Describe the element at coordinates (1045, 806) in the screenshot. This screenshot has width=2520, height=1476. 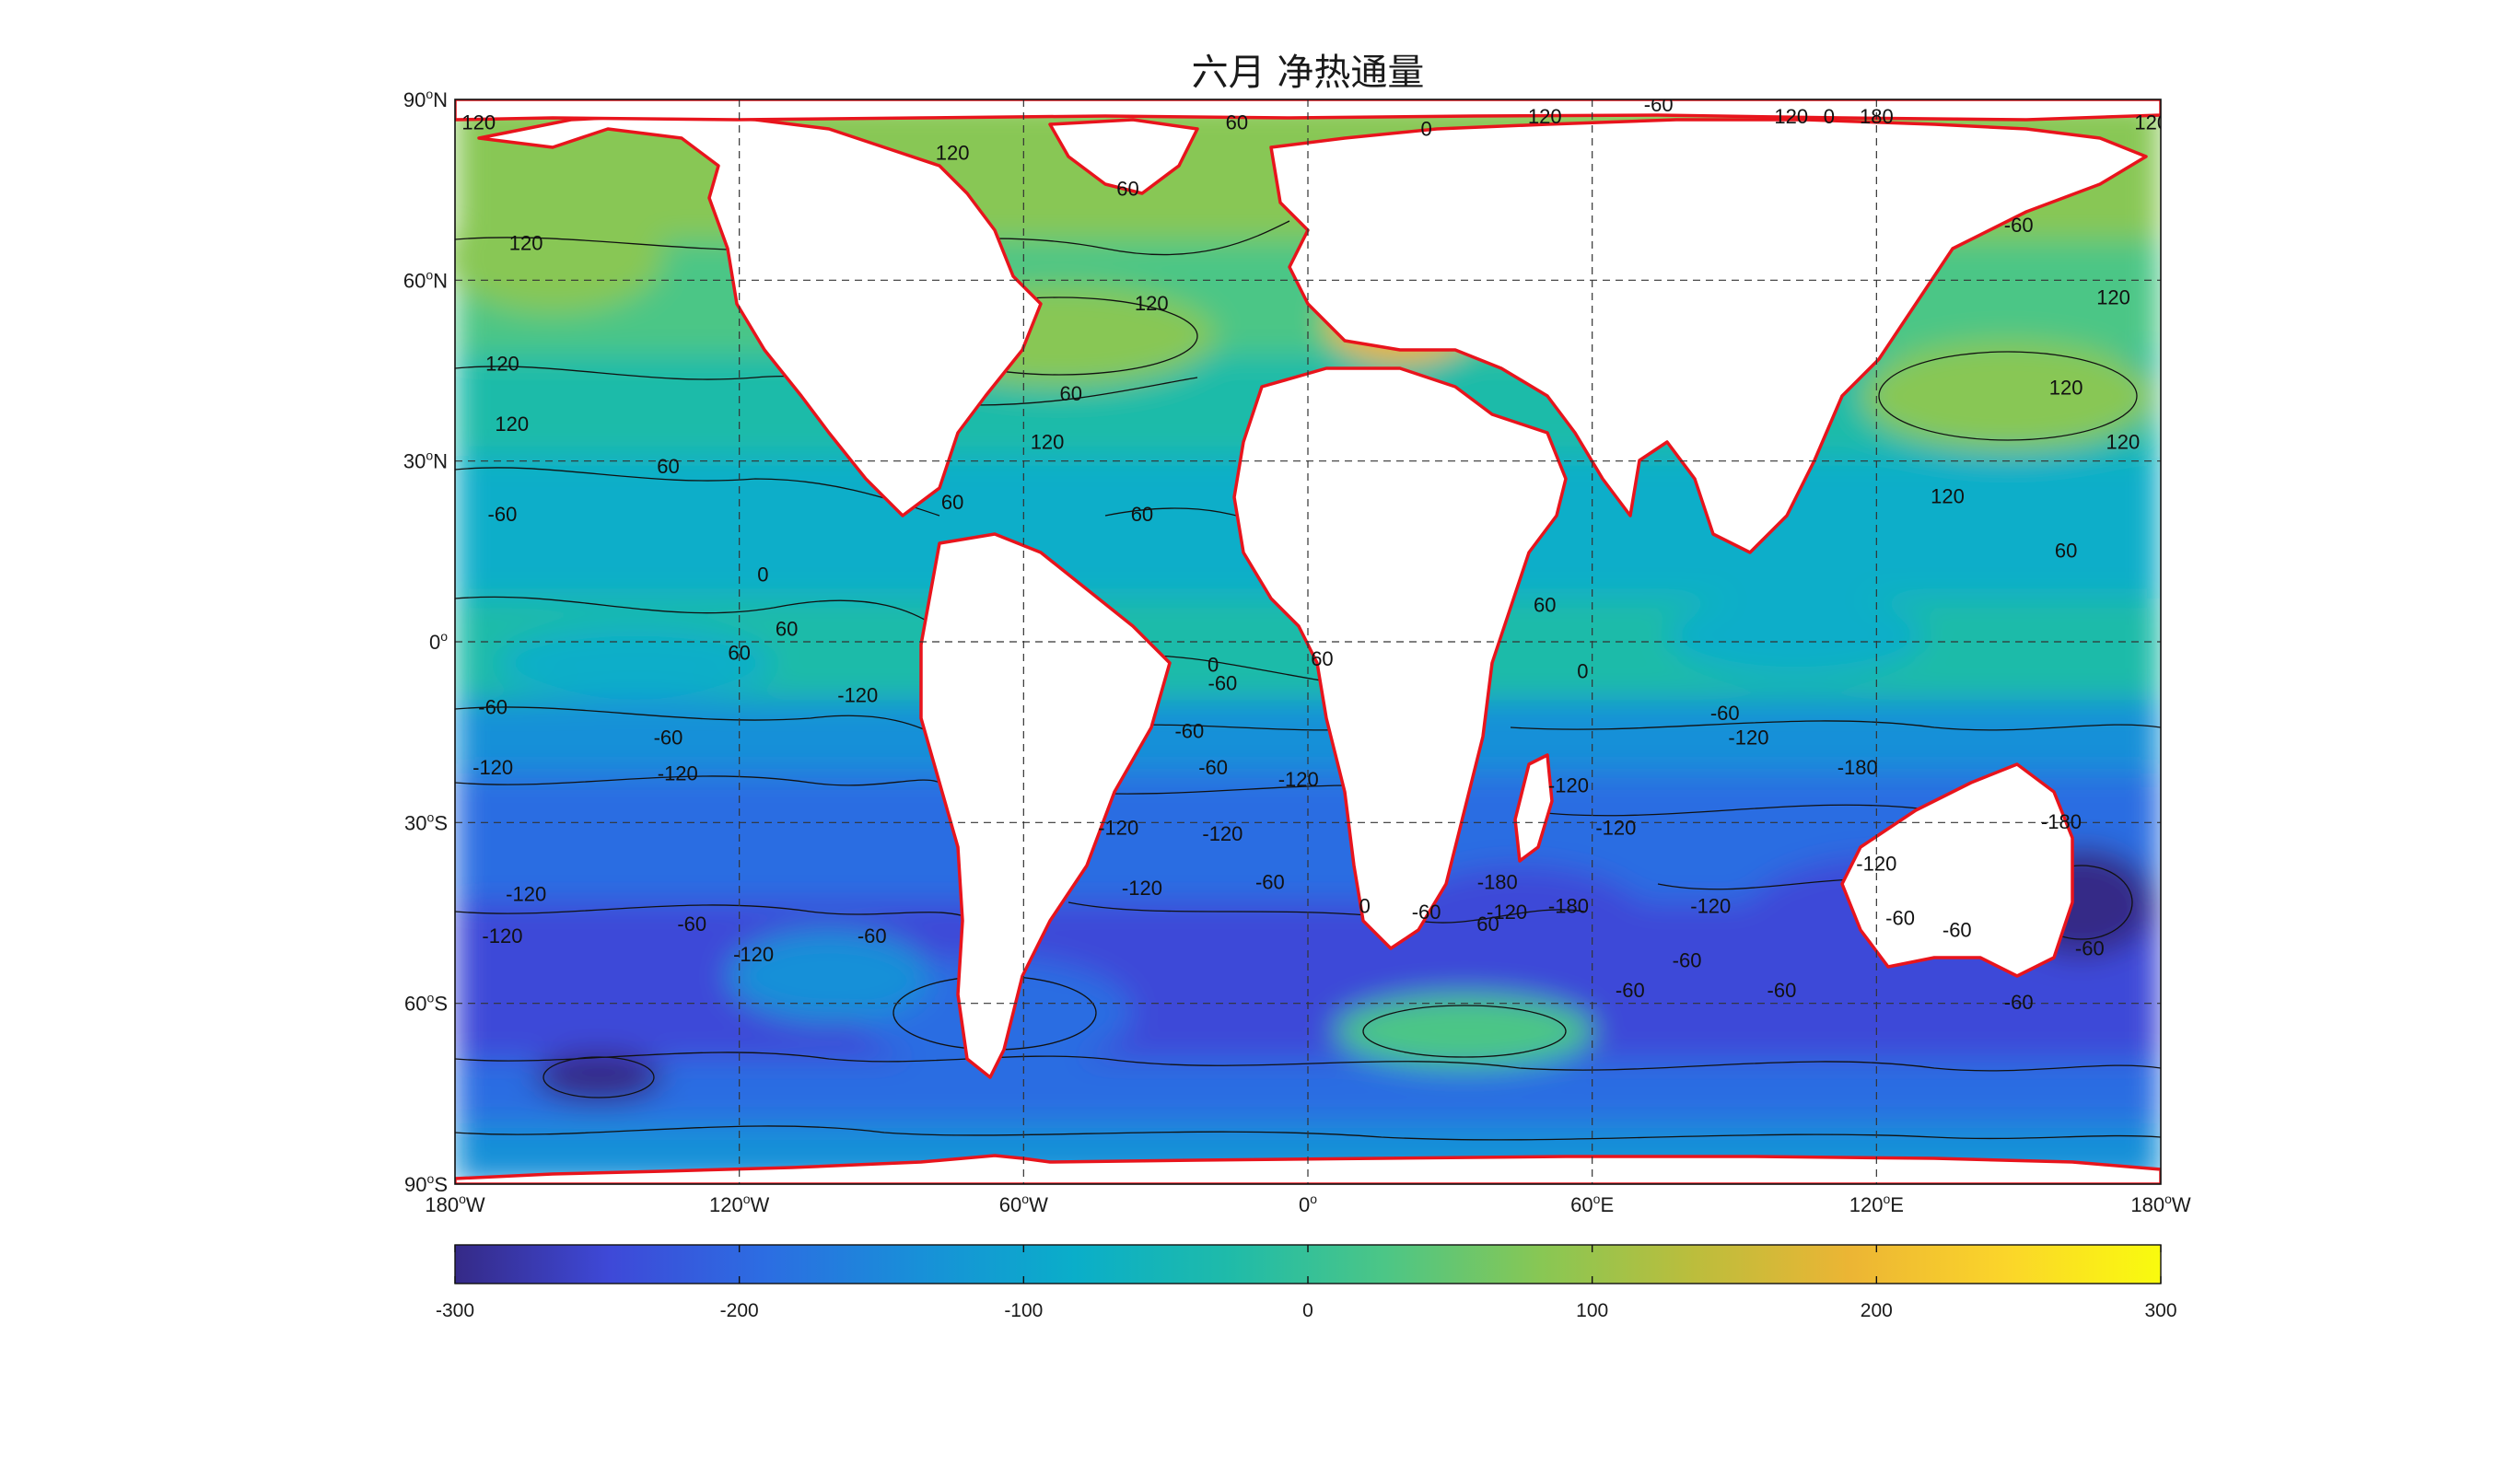
I see `south-america` at that location.